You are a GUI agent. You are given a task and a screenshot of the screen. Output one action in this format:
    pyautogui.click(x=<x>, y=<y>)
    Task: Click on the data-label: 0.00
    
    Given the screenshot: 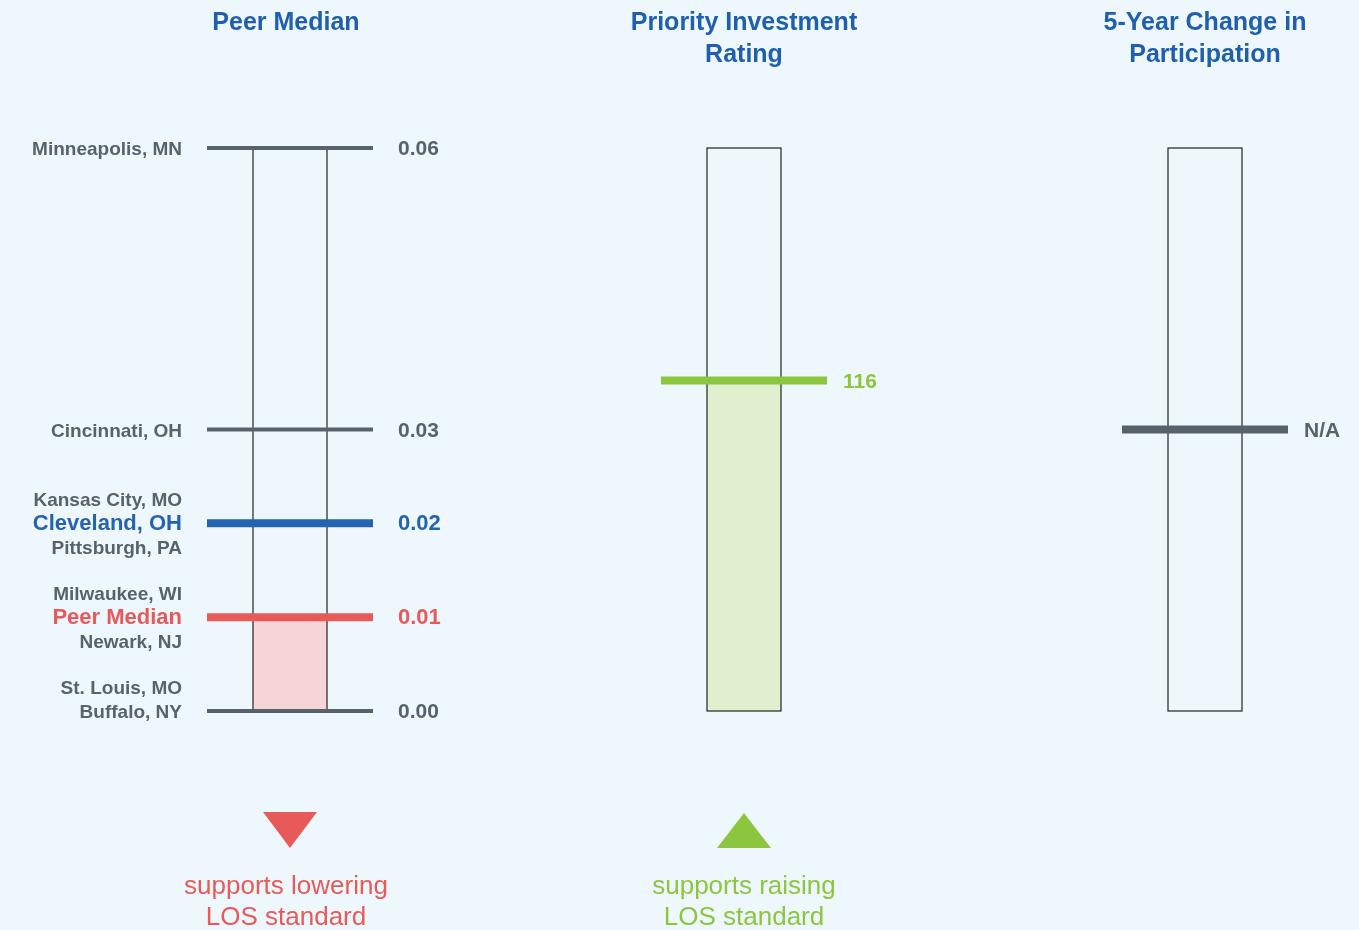 What is the action you would take?
    pyautogui.click(x=418, y=710)
    